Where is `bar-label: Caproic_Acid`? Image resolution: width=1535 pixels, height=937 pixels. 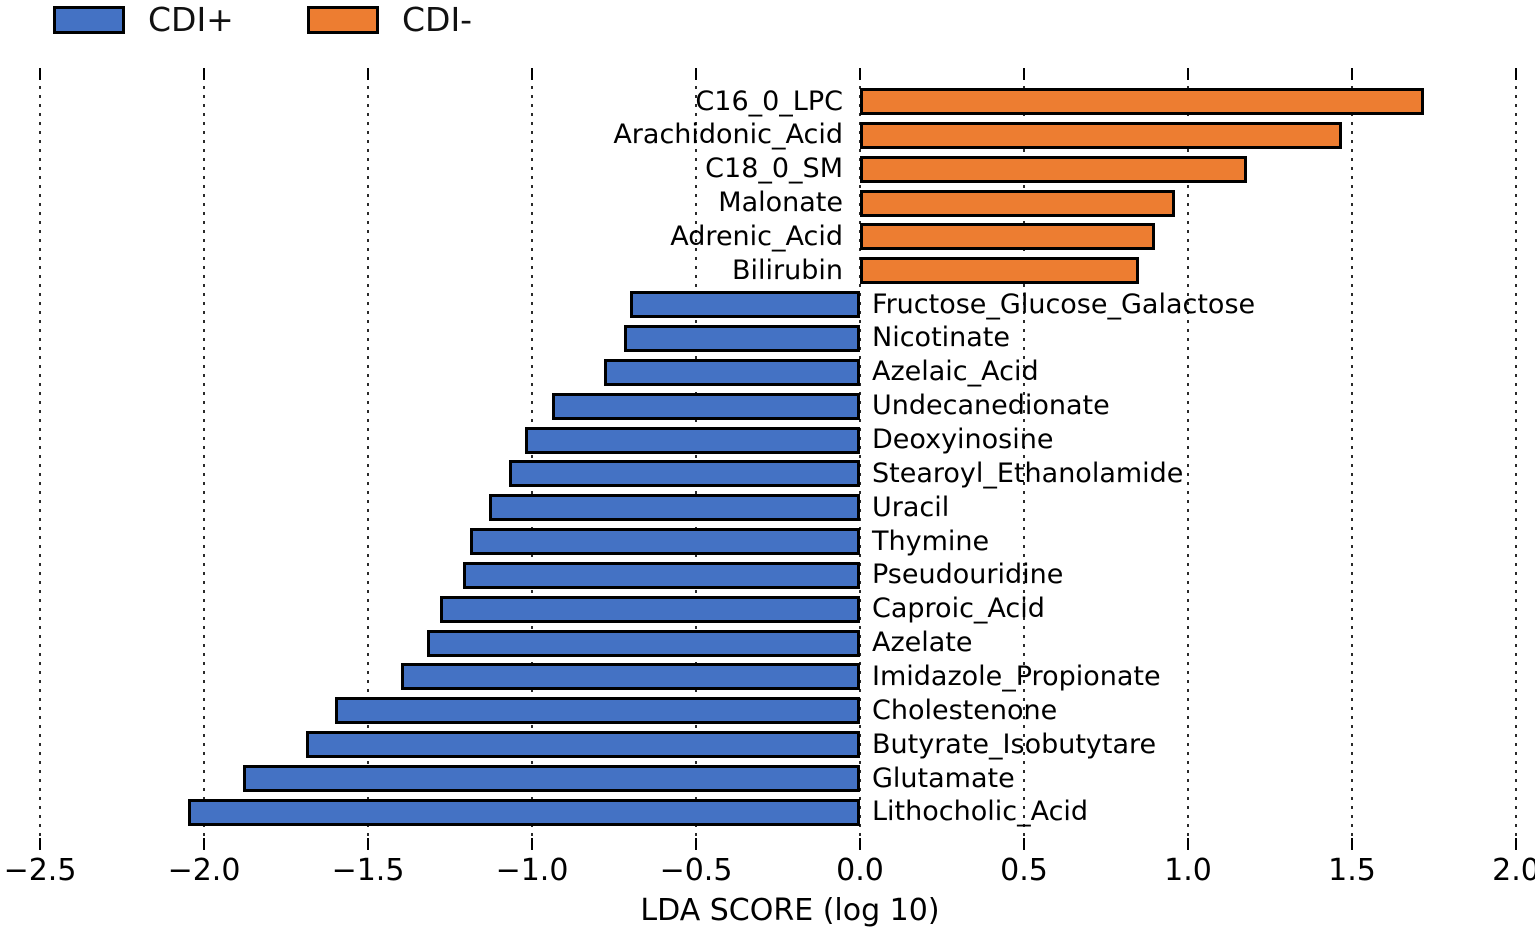 bar-label: Caproic_Acid is located at coordinates (958, 609).